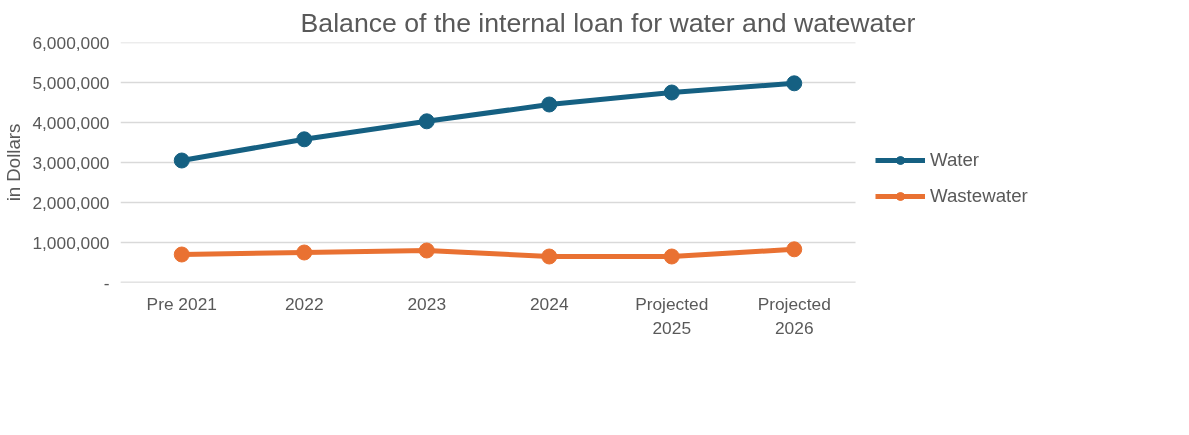 The image size is (1189, 435). What do you see at coordinates (71, 162) in the screenshot?
I see `y-tick-label: 3,000,000` at bounding box center [71, 162].